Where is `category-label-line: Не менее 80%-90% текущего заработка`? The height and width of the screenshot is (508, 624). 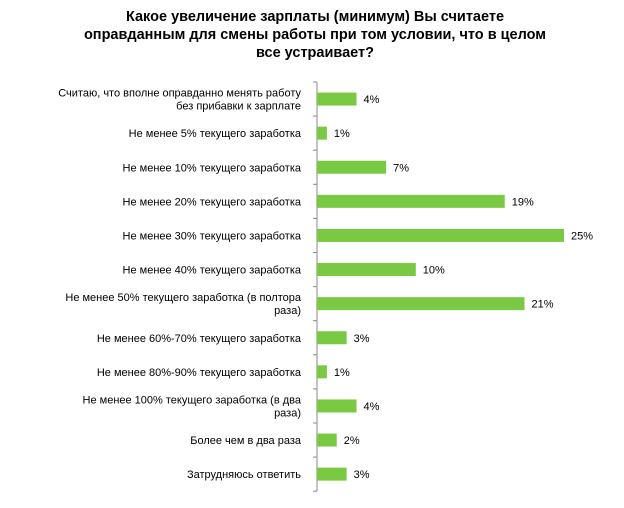
category-label-line: Не менее 80%-90% текущего заработка is located at coordinates (199, 373).